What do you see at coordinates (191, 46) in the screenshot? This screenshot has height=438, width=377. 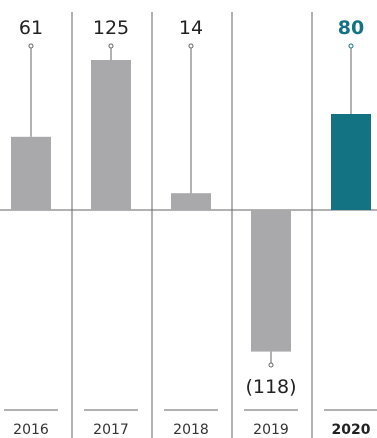 I see `leader-dot-2018` at bounding box center [191, 46].